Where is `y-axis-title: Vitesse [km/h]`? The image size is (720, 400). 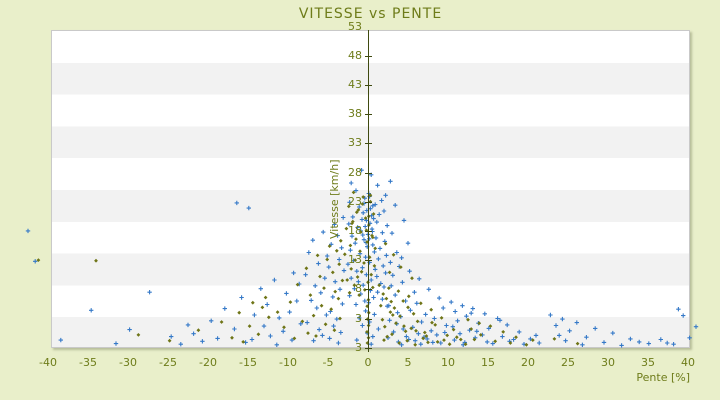
y-axis-title: Vitesse [km/h] is located at coordinates (334, 199).